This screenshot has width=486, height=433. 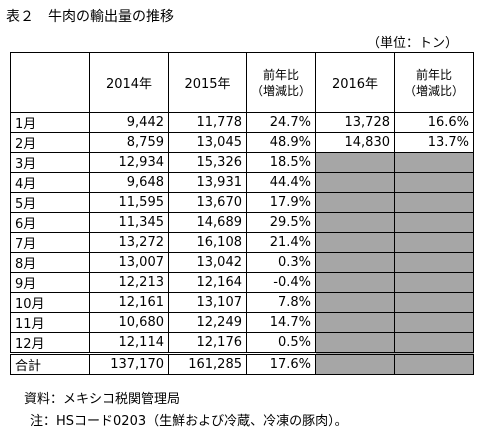 What do you see at coordinates (207, 322) in the screenshot?
I see `cell-2015: 12,249` at bounding box center [207, 322].